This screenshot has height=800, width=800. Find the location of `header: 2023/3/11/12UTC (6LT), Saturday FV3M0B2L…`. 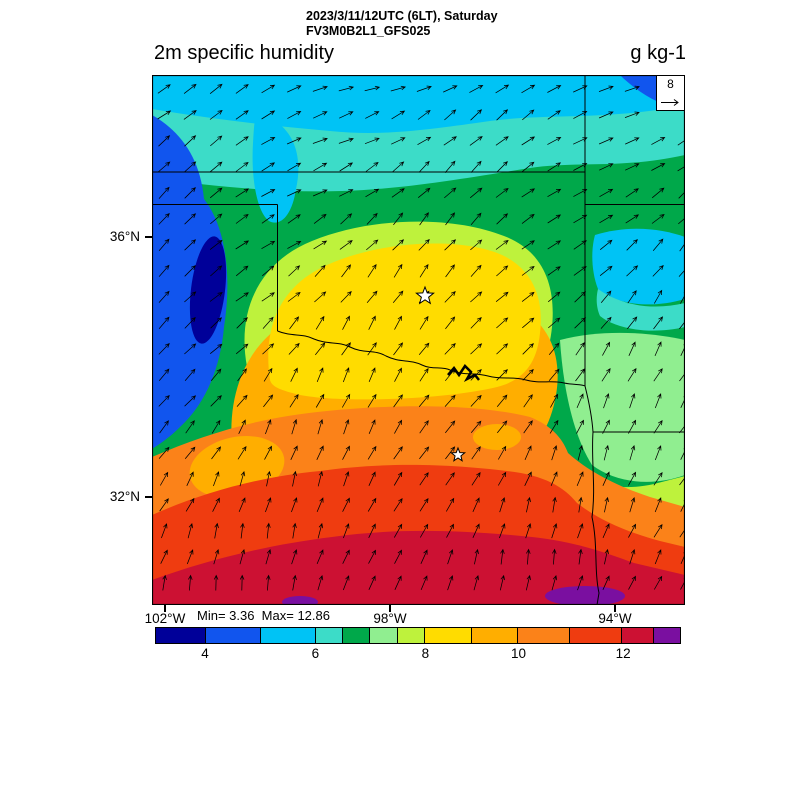

header: 2023/3/11/12UTC (6LT), Saturday FV3M0B2L… is located at coordinates (402, 24).